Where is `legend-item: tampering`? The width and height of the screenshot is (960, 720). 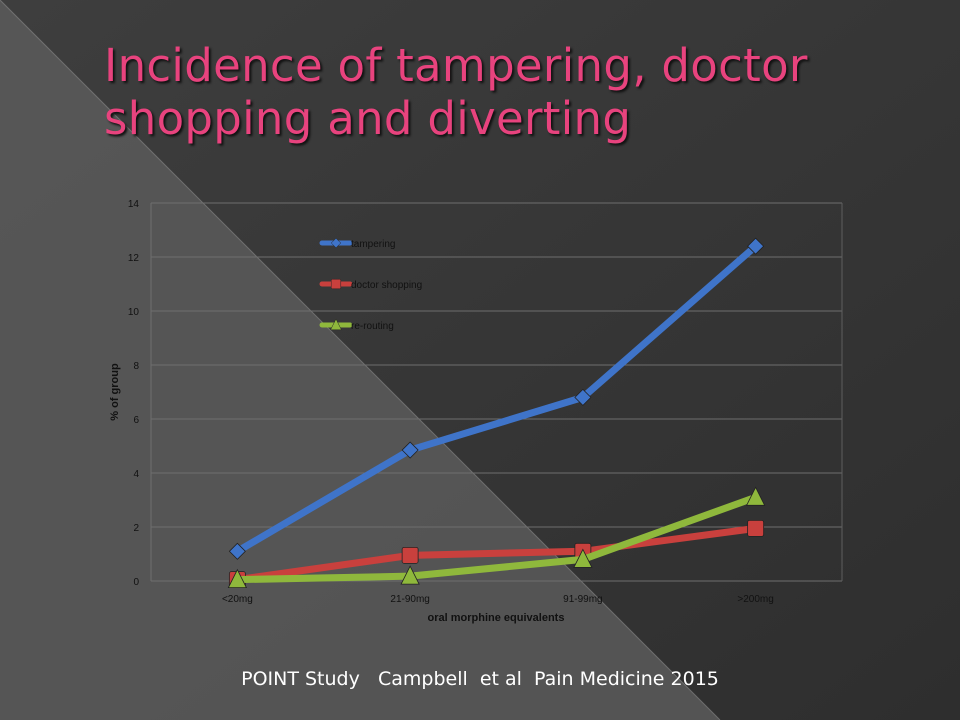 legend-item: tampering is located at coordinates (357, 243).